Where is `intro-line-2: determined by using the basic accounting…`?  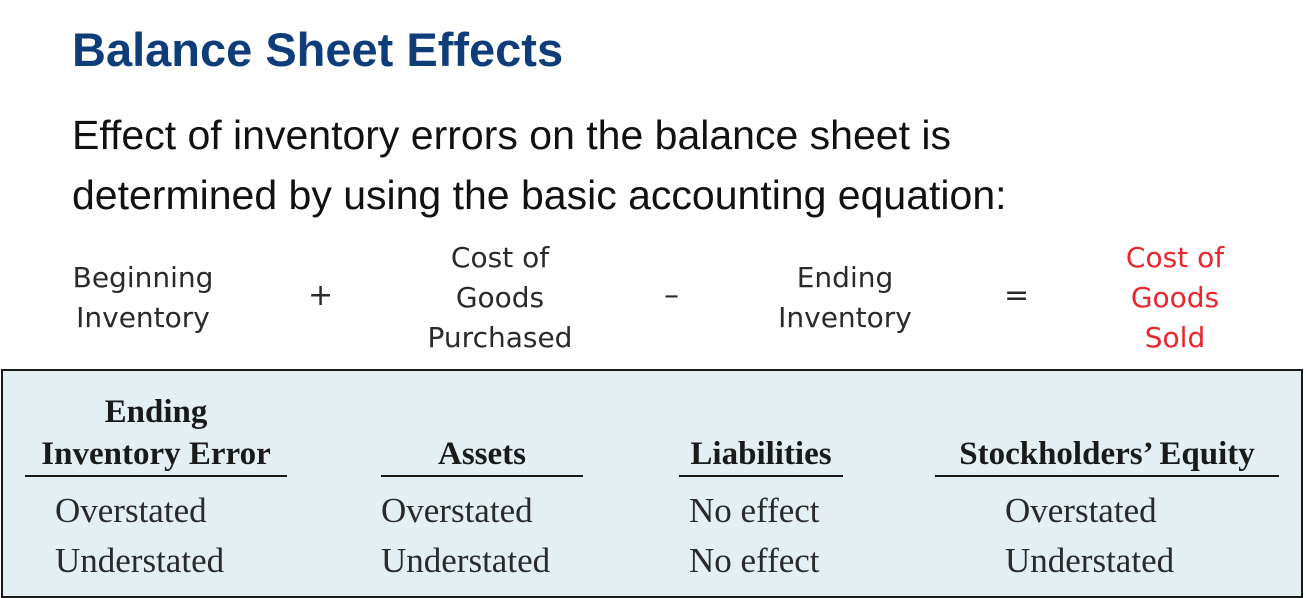 intro-line-2: determined by using the basic accounting… is located at coordinates (539, 195).